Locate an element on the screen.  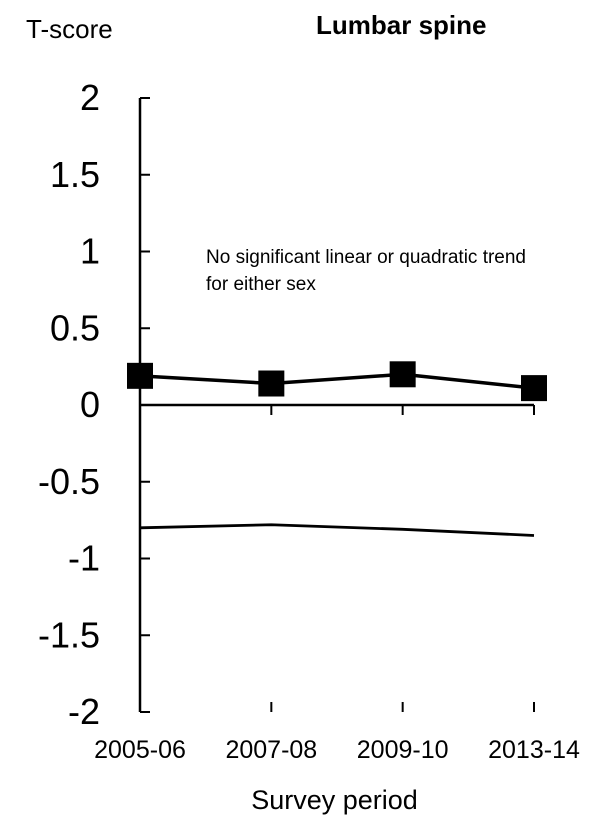
y-tick-label: -2 is located at coordinates (84, 711).